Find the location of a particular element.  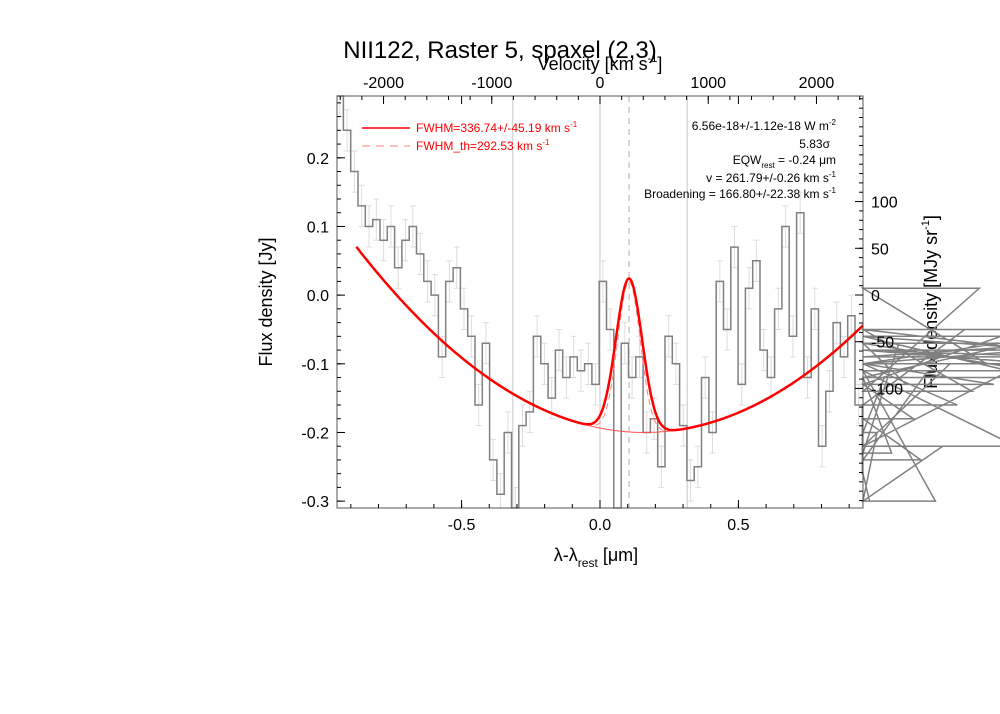

y2-tick-label: 0 is located at coordinates (875, 296).